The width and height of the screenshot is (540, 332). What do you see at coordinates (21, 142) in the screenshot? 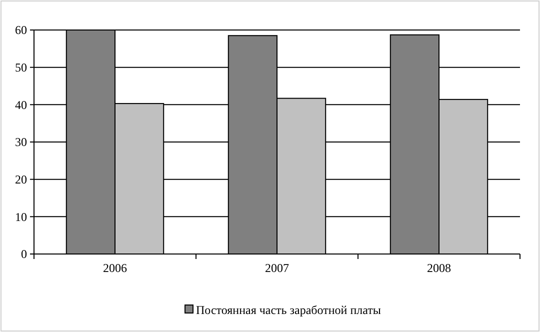
I see `y-tick-label: 30` at bounding box center [21, 142].